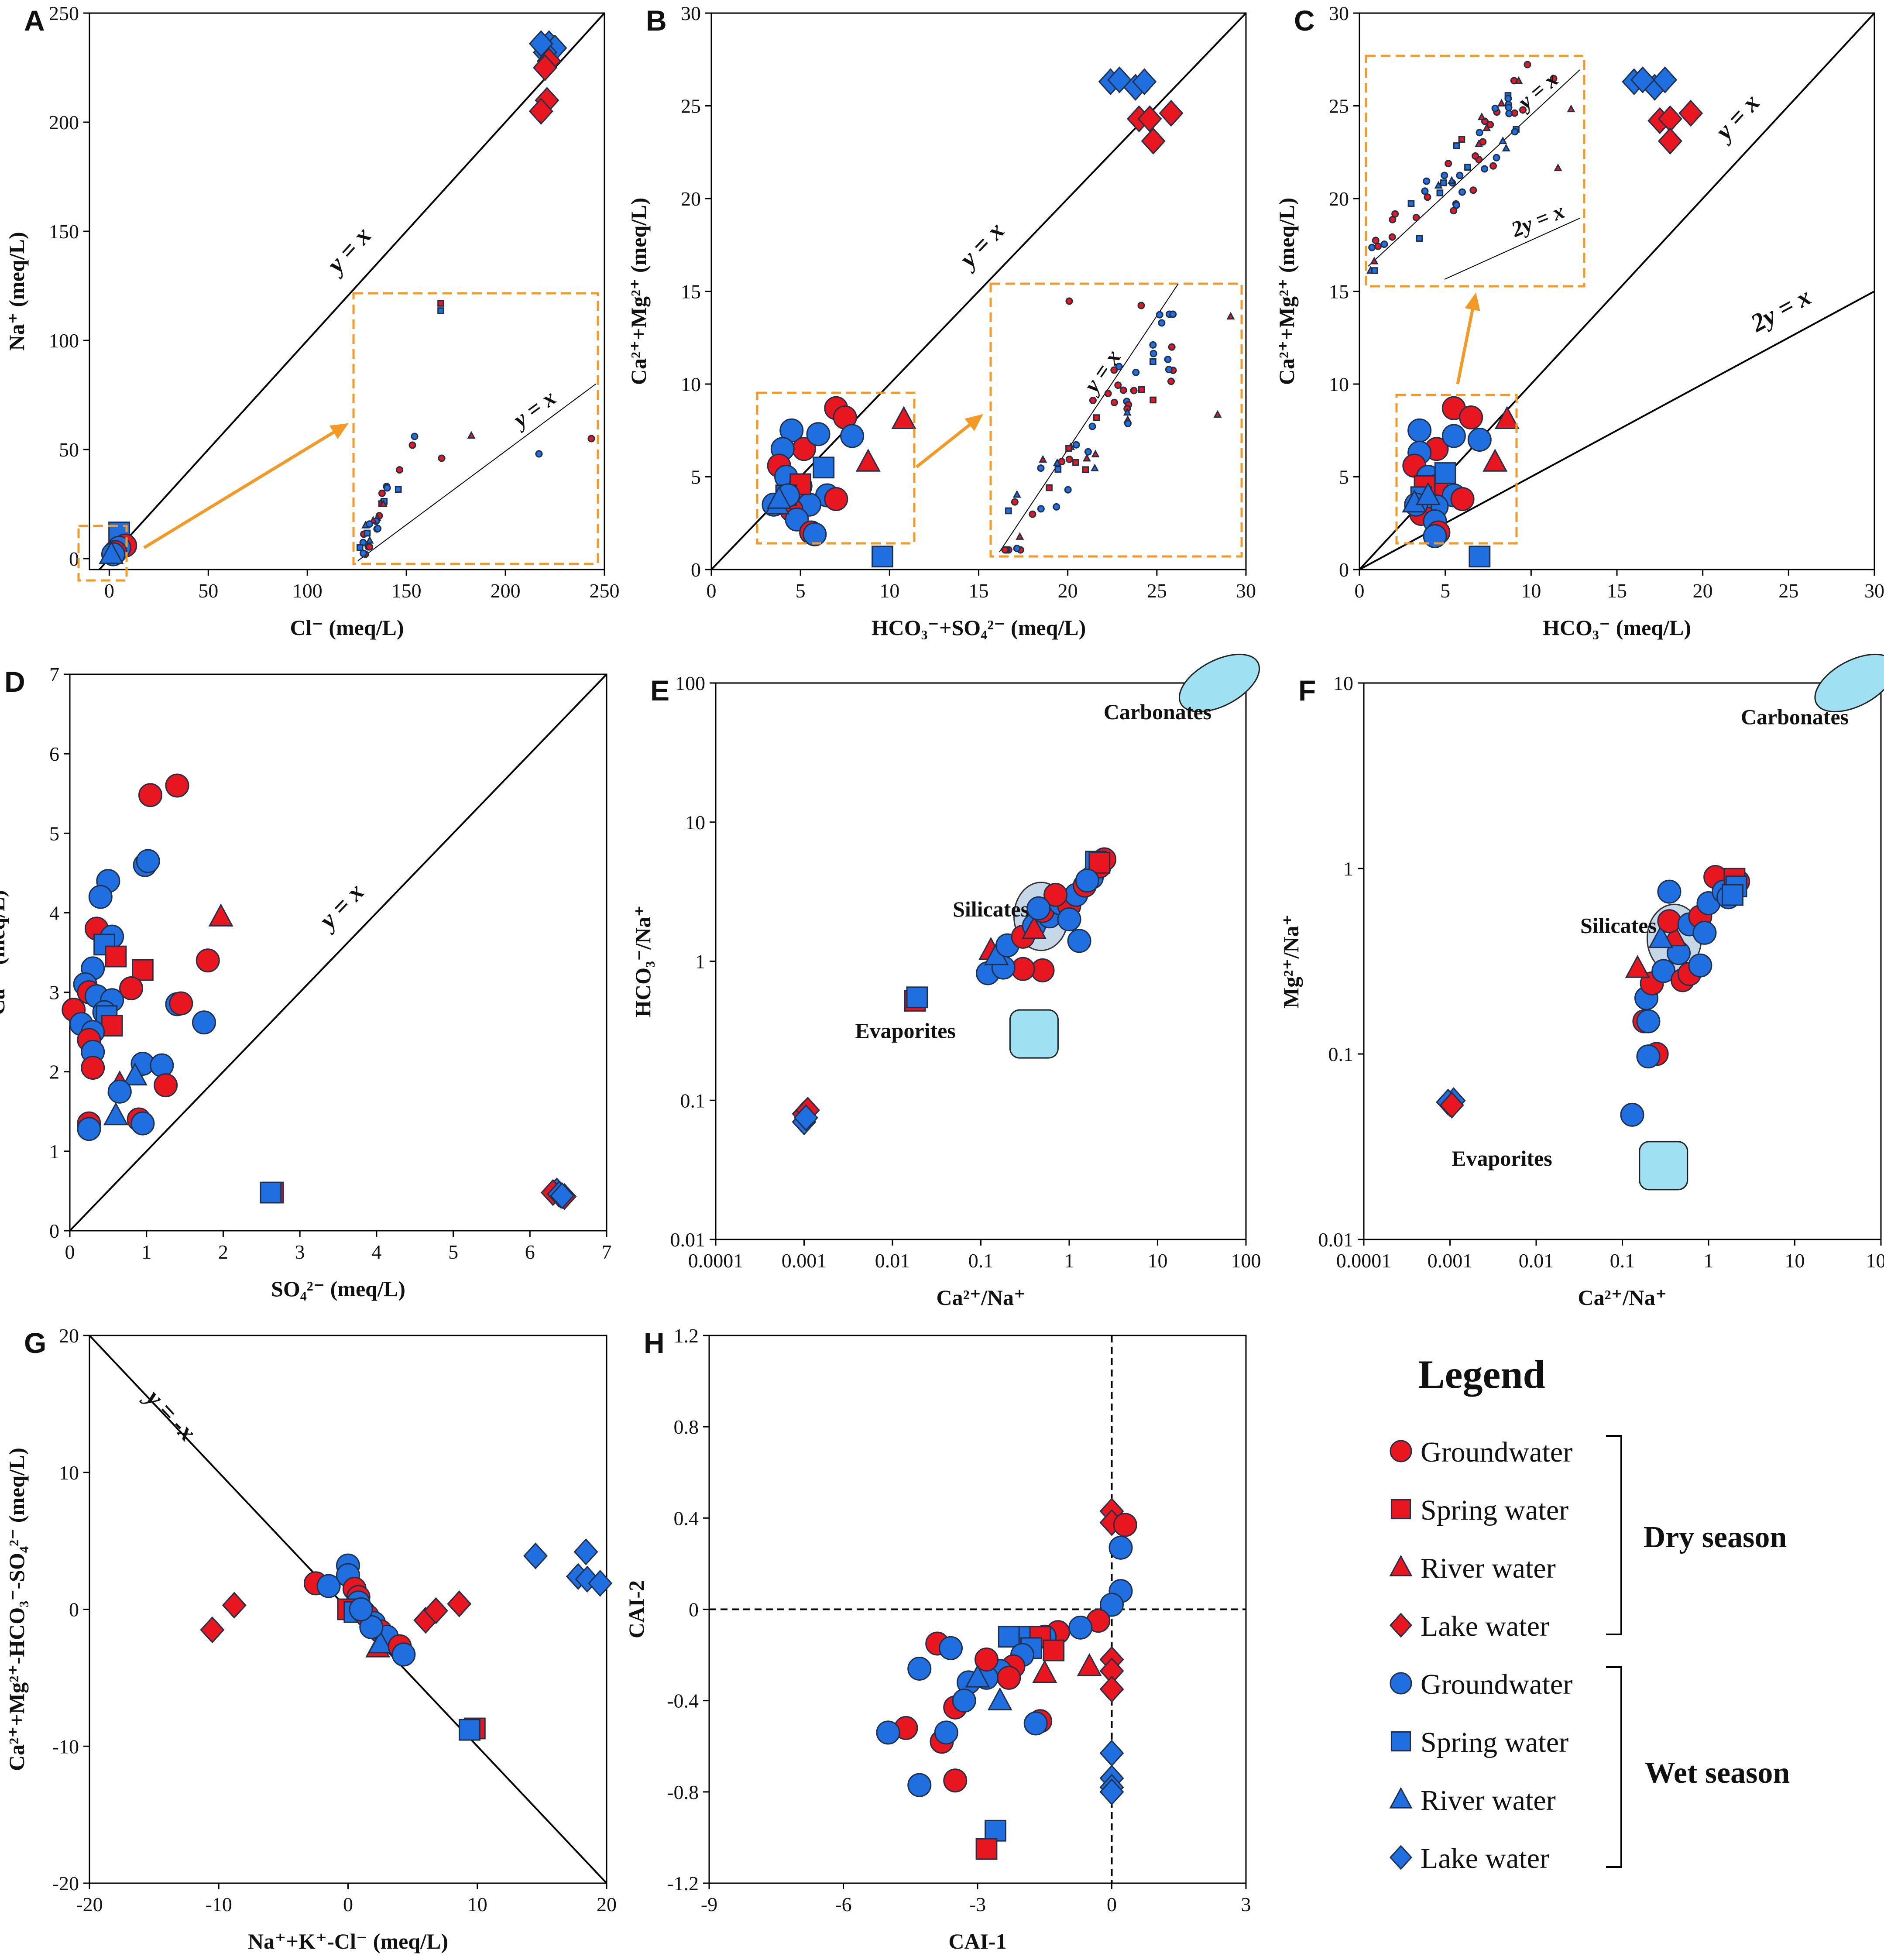  What do you see at coordinates (959, 1620) in the screenshot?
I see `axis-ticks: -9 -6 -3 0 3 -1.2 -0.8 -0.4 0 0.4 0.8 1.2` at bounding box center [959, 1620].